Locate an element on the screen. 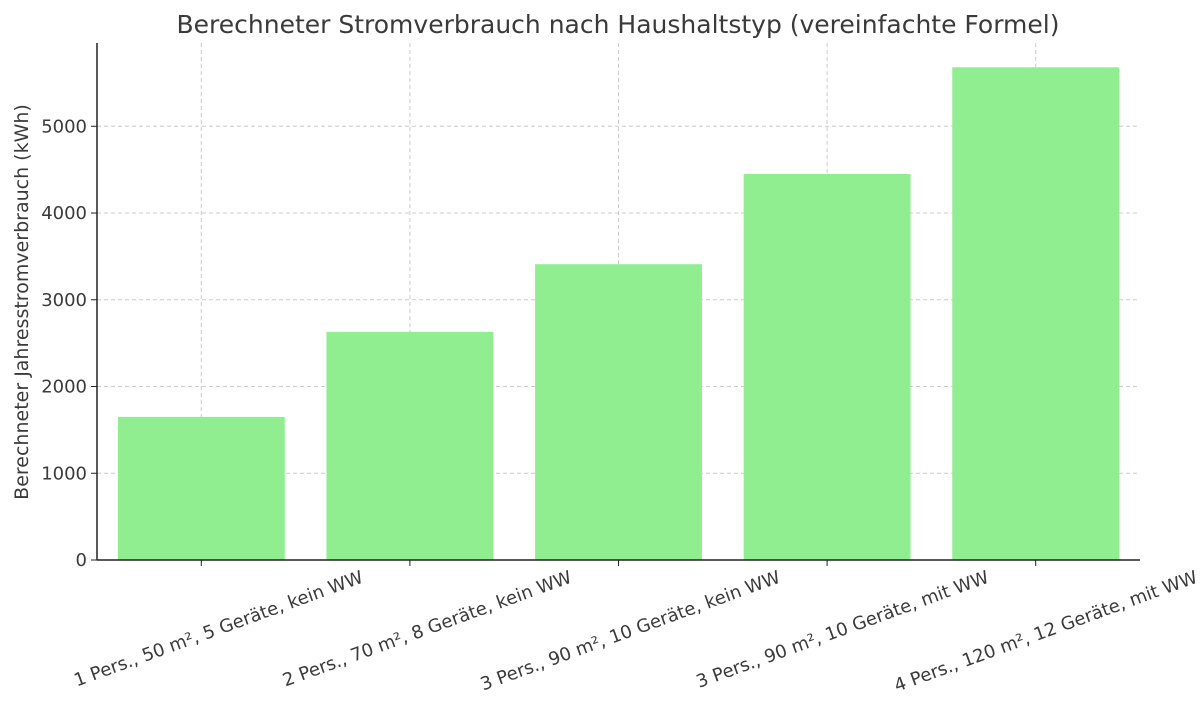  y-tick-label: 5000 is located at coordinates (64, 126).